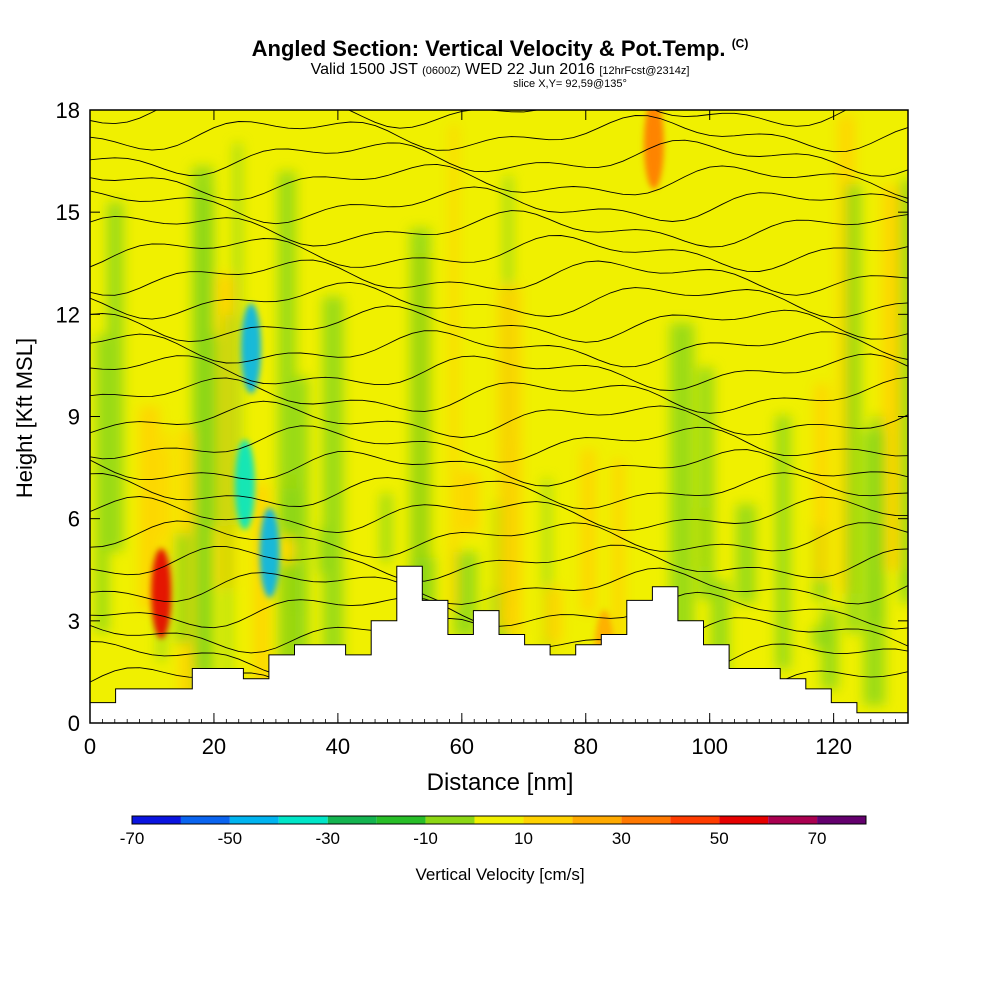 Image resolution: width=1000 pixels, height=1000 pixels. Describe the element at coordinates (441, 71) in the screenshot. I see `subtitle-utc: (0600Z)` at that location.